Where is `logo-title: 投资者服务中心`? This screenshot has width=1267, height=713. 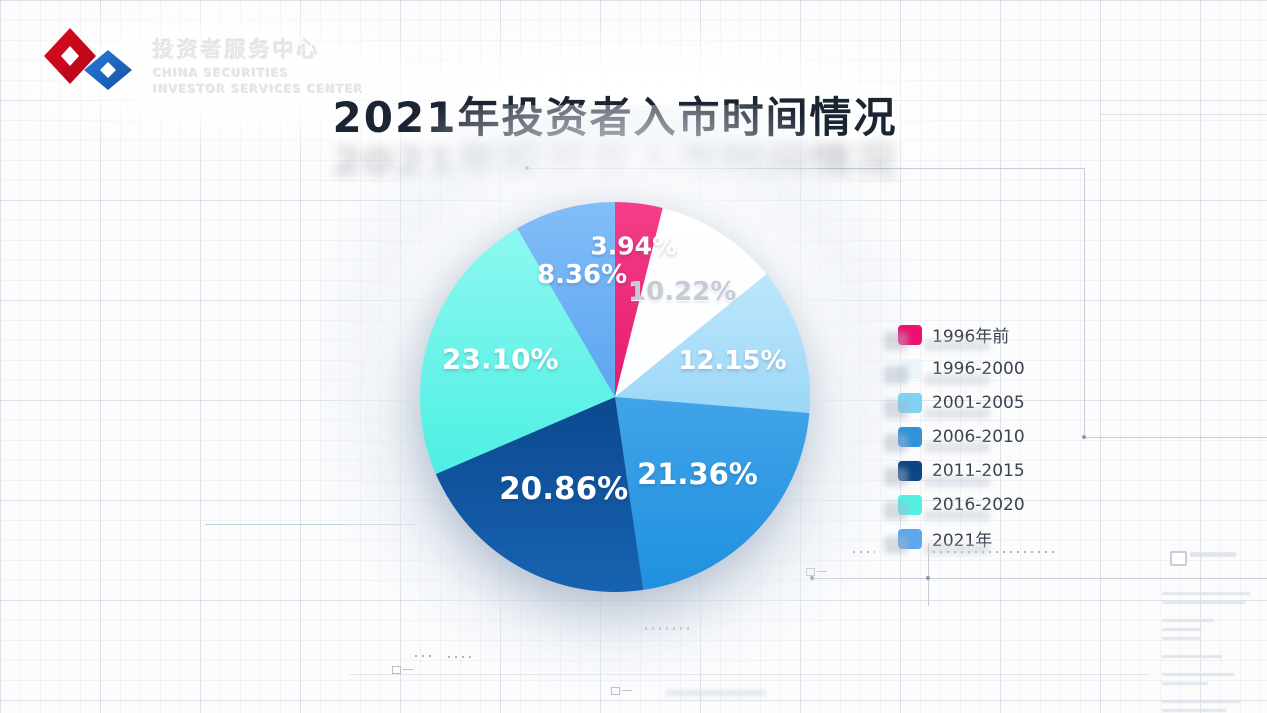
logo-title: 投资者服务中心 is located at coordinates (237, 50).